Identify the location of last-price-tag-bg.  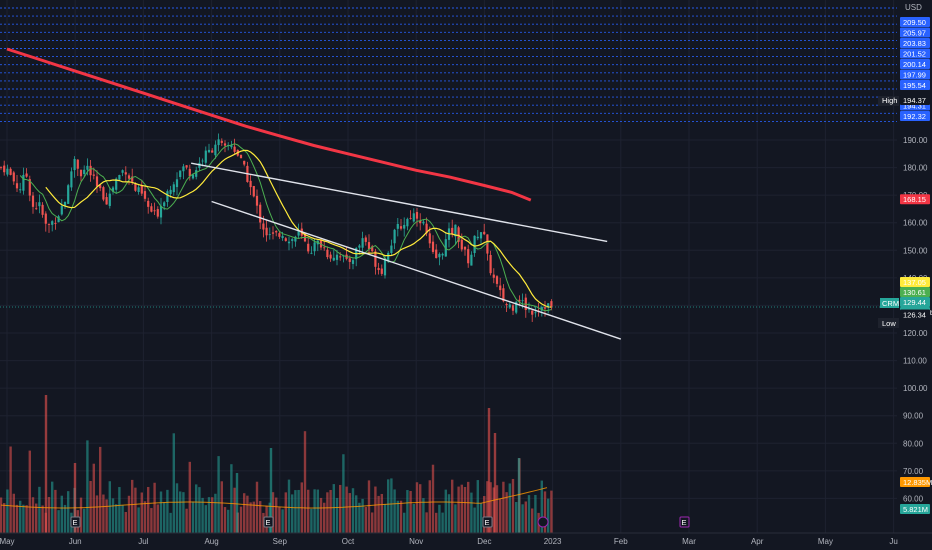
(915, 302).